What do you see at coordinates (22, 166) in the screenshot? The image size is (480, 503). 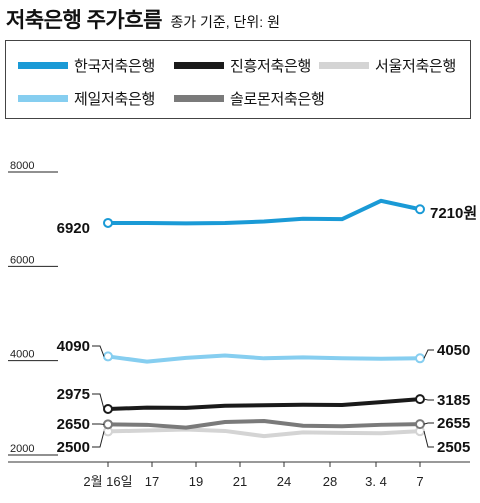 I see `y-tick-label: 8000` at bounding box center [22, 166].